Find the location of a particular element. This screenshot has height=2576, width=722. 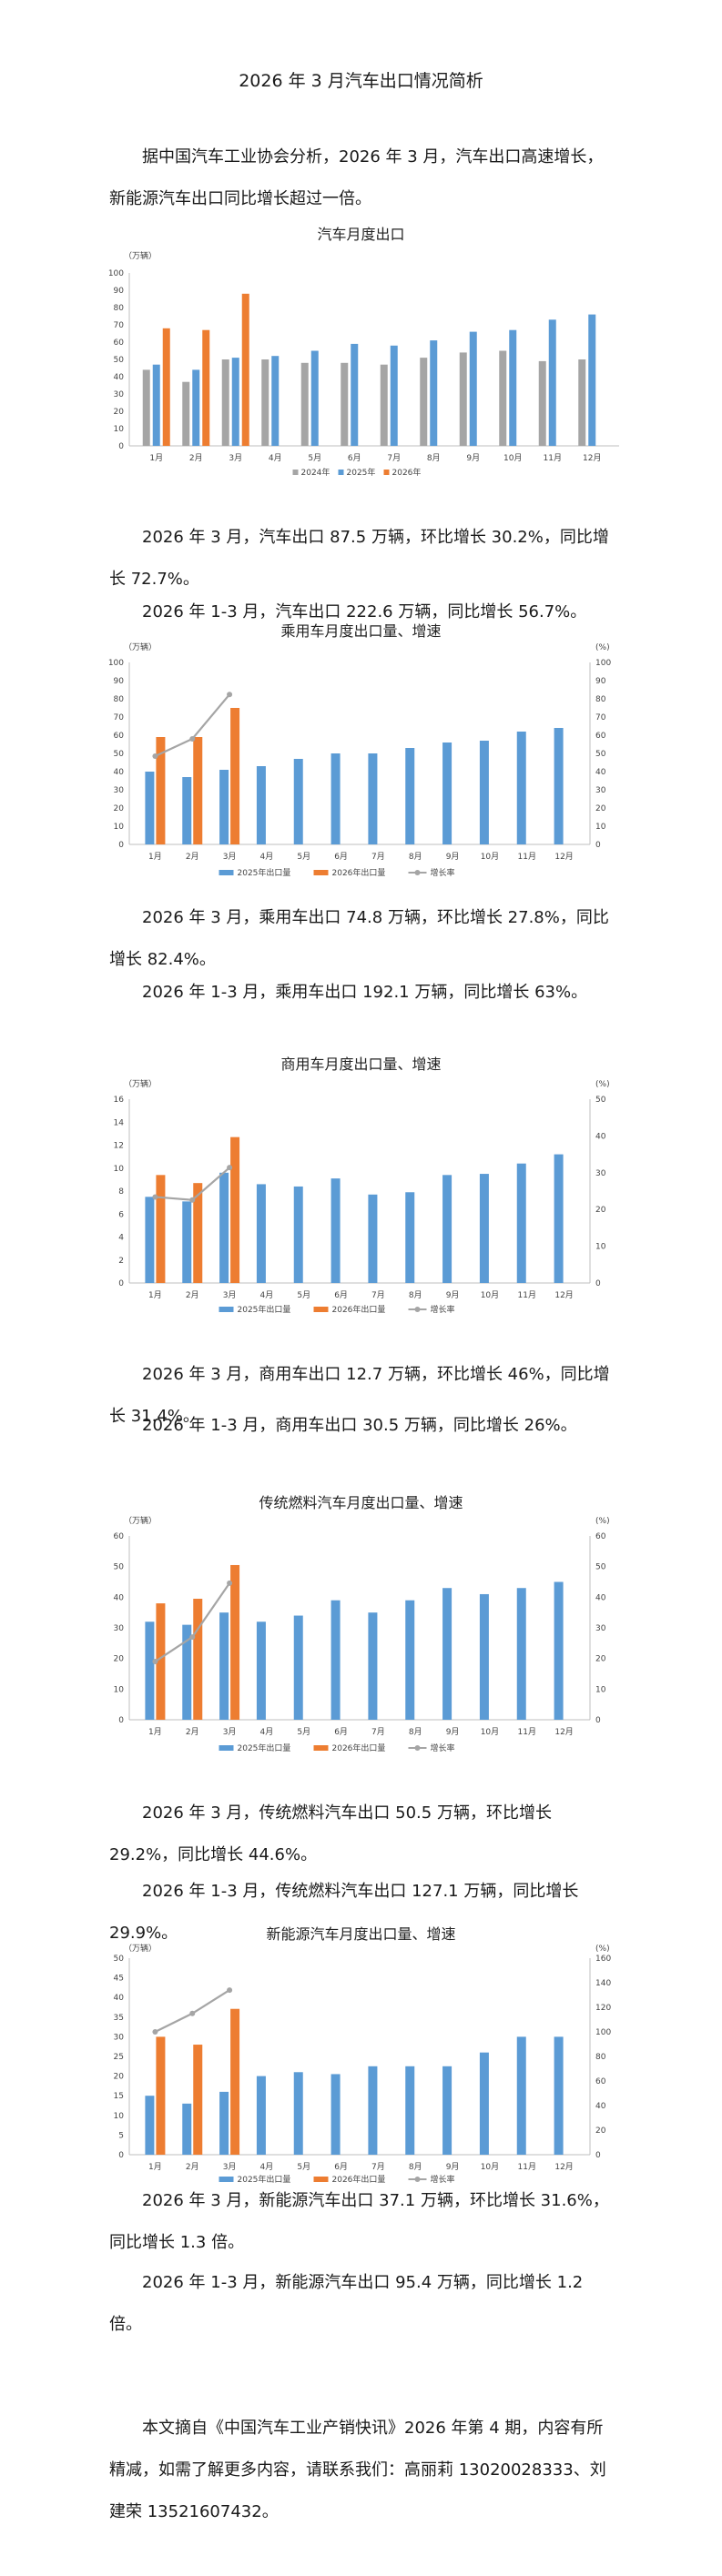

bar-2024年-9月 is located at coordinates (463, 399).